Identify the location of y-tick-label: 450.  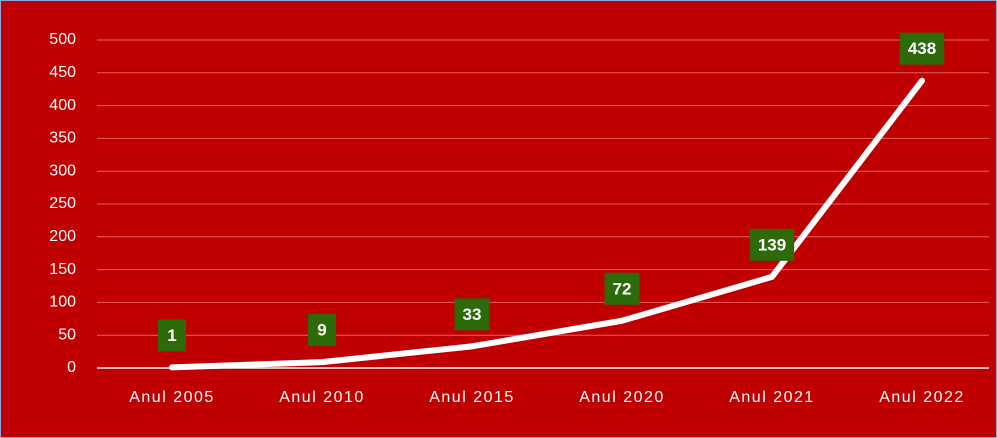
(62, 72).